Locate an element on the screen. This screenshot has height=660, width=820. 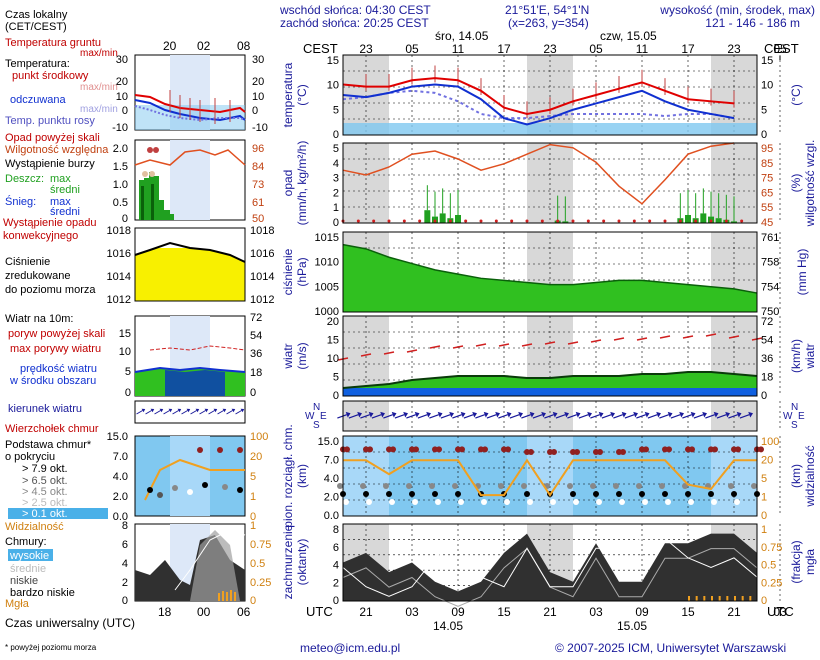
p2-left-tick: 1.0 is located at coordinates (120, 185).